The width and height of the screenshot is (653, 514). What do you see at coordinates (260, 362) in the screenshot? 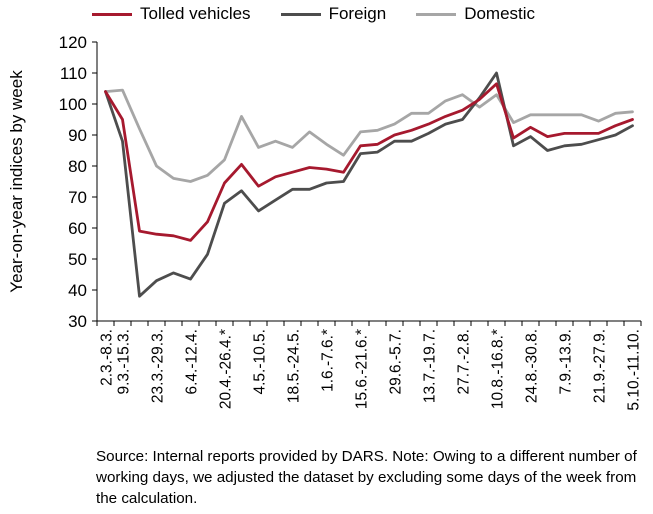
I see `x-tick-label: 4.5.-10.5.` at bounding box center [260, 362].